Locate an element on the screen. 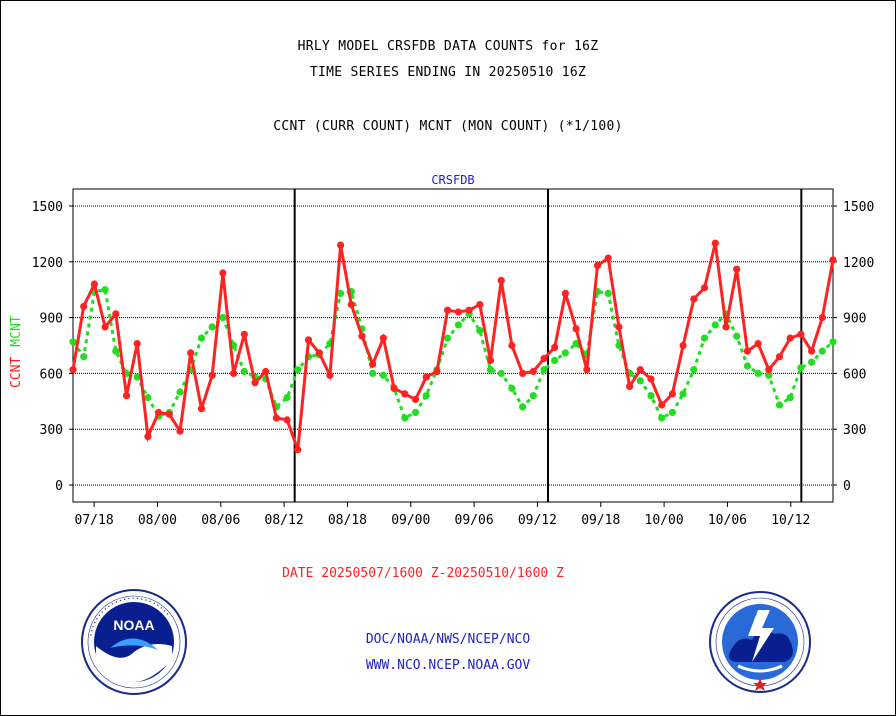 The image size is (896, 716). y-axis-label-mcnt: MCNT is located at coordinates (16, 330).